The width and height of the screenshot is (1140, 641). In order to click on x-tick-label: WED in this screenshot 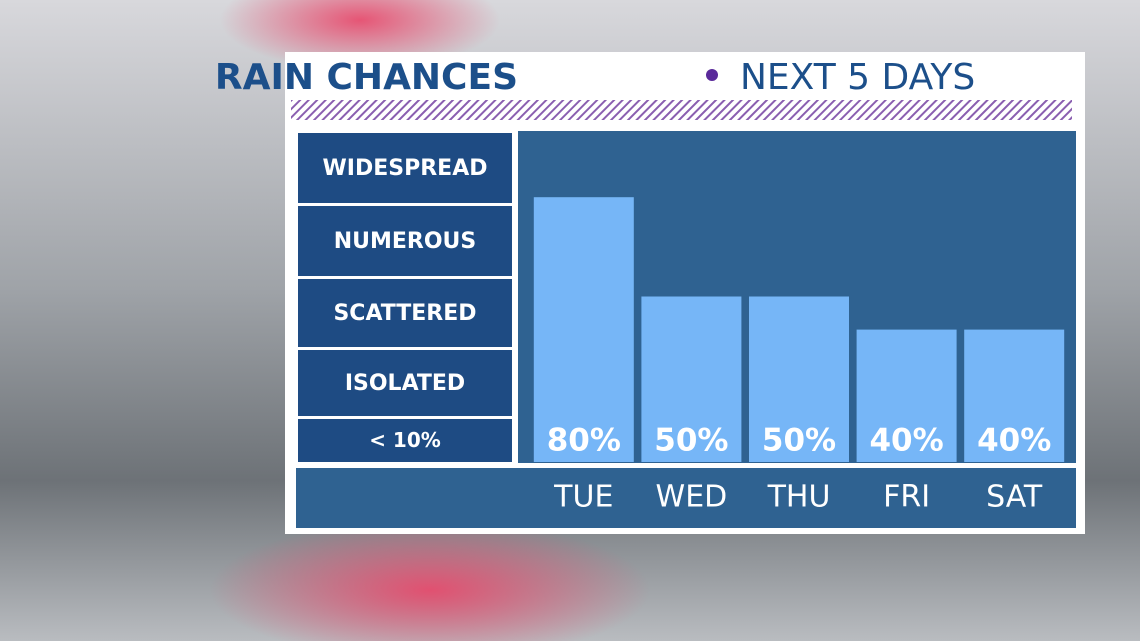, I will do `click(692, 497)`.